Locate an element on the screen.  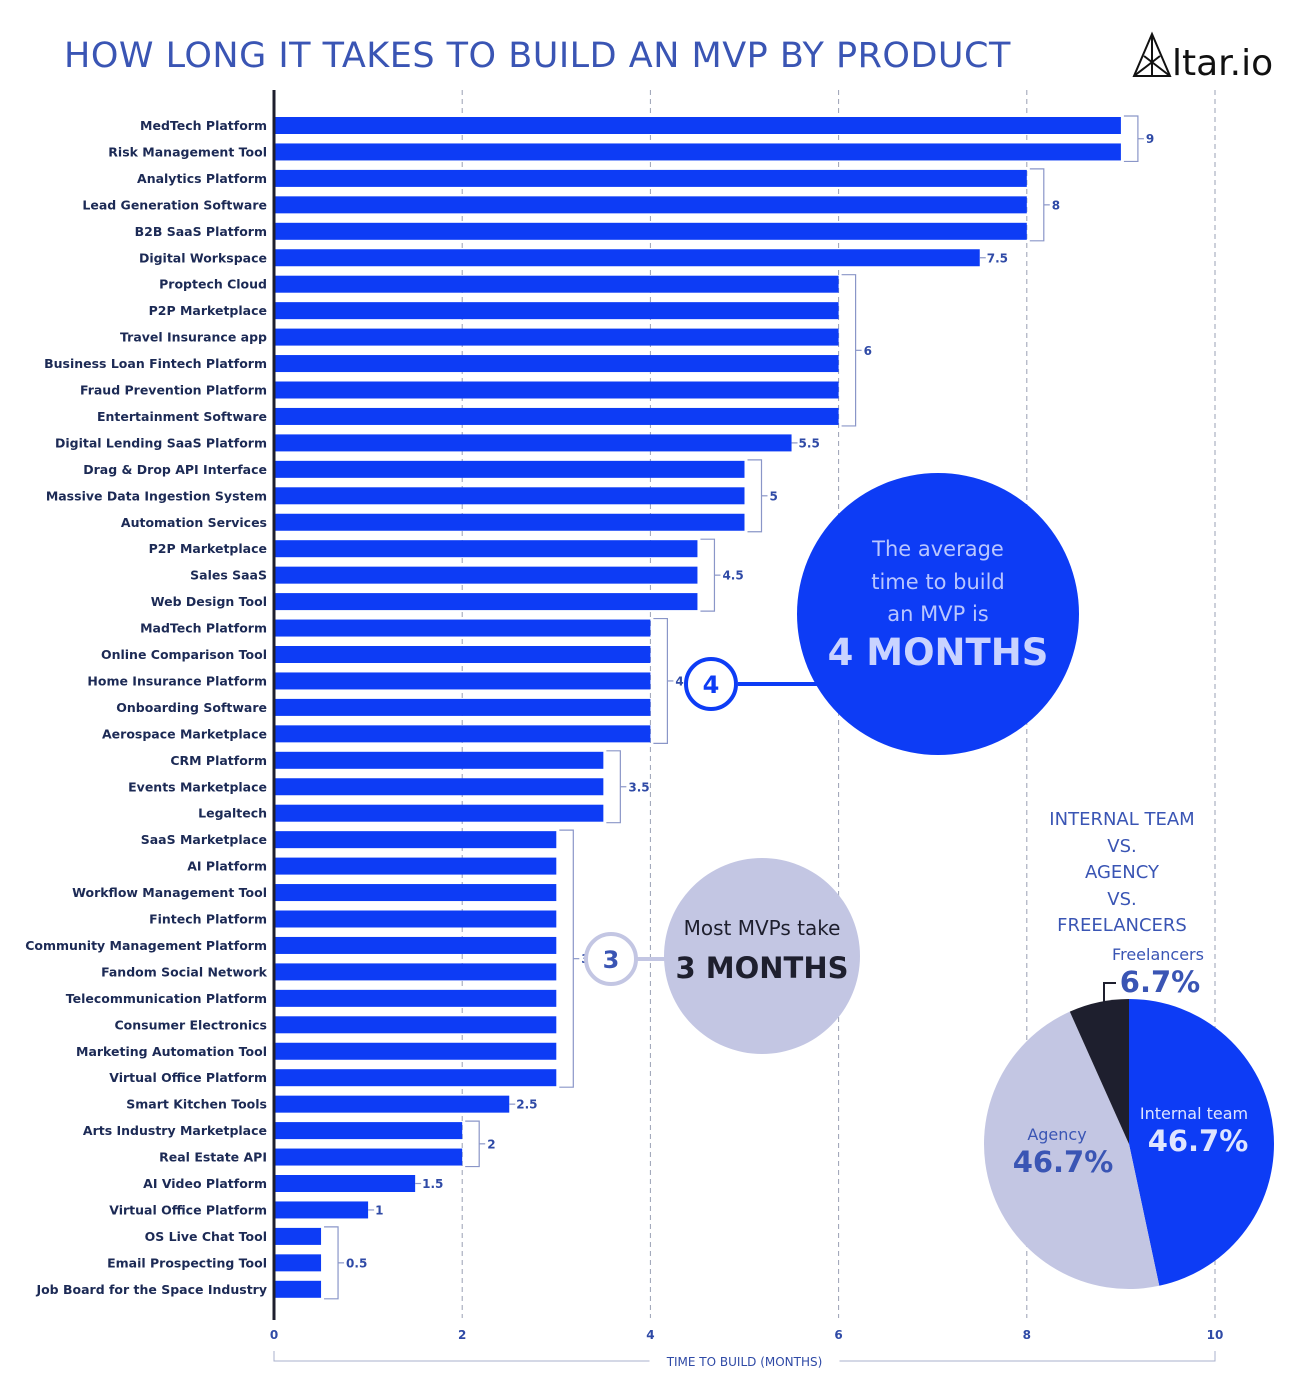
pie-slice-agency is located at coordinates (1071, 1150).